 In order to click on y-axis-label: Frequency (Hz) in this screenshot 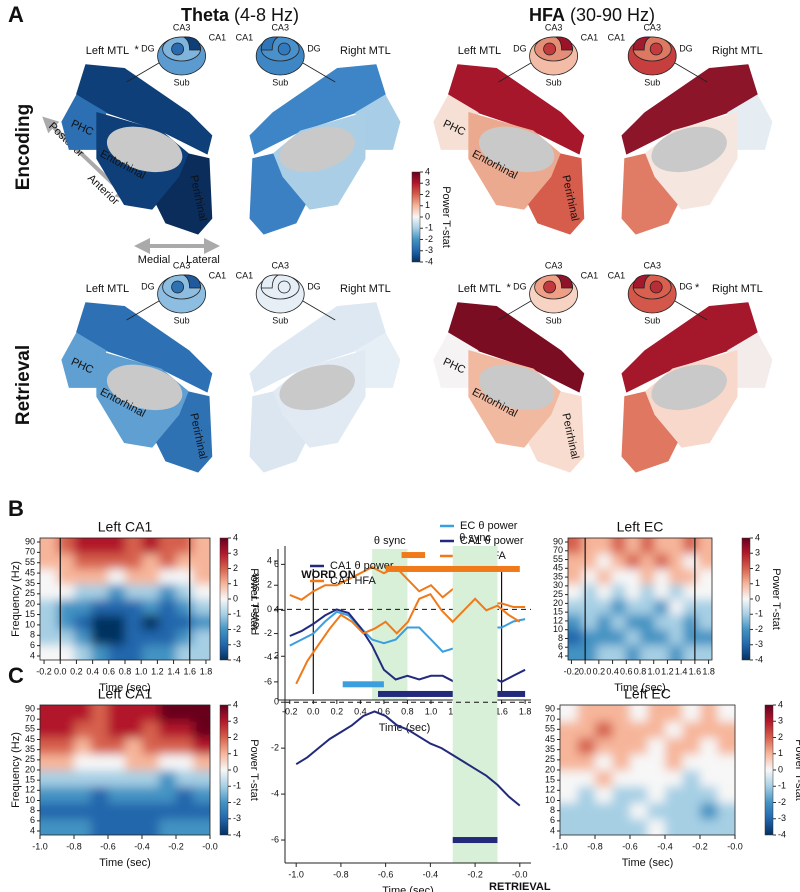, I will do `click(16, 770)`.